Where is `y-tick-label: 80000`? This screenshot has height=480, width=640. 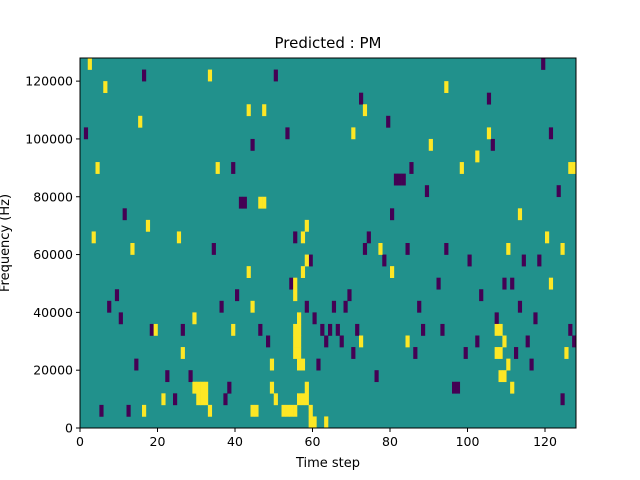
y-tick-label: 80000 is located at coordinates (53, 196).